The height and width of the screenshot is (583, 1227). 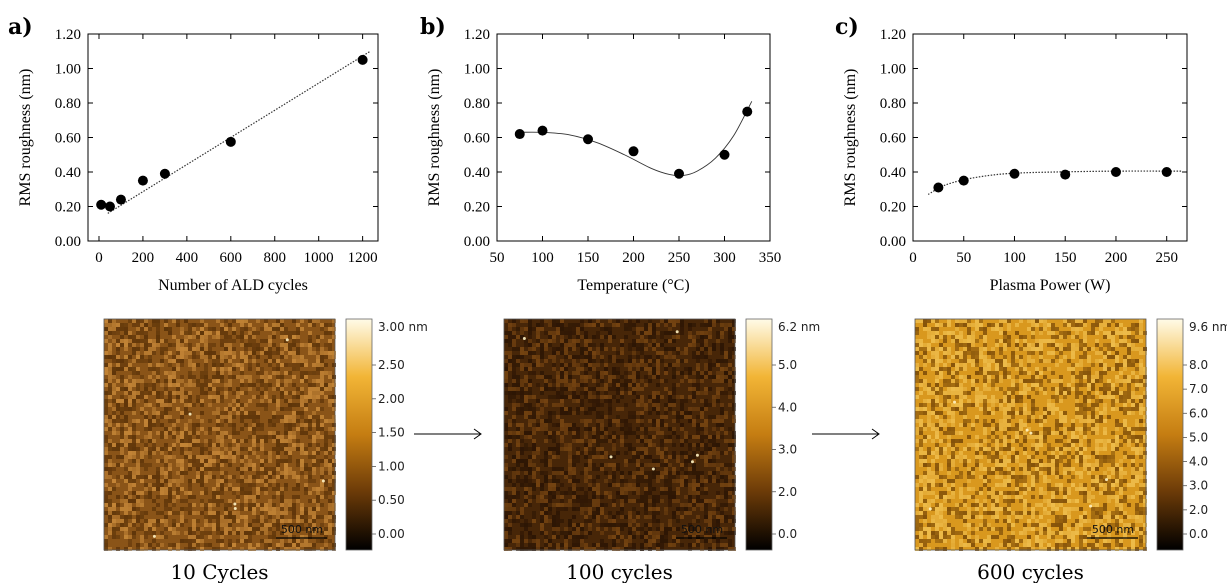 What do you see at coordinates (477, 434) in the screenshot?
I see `arrow-1-head` at bounding box center [477, 434].